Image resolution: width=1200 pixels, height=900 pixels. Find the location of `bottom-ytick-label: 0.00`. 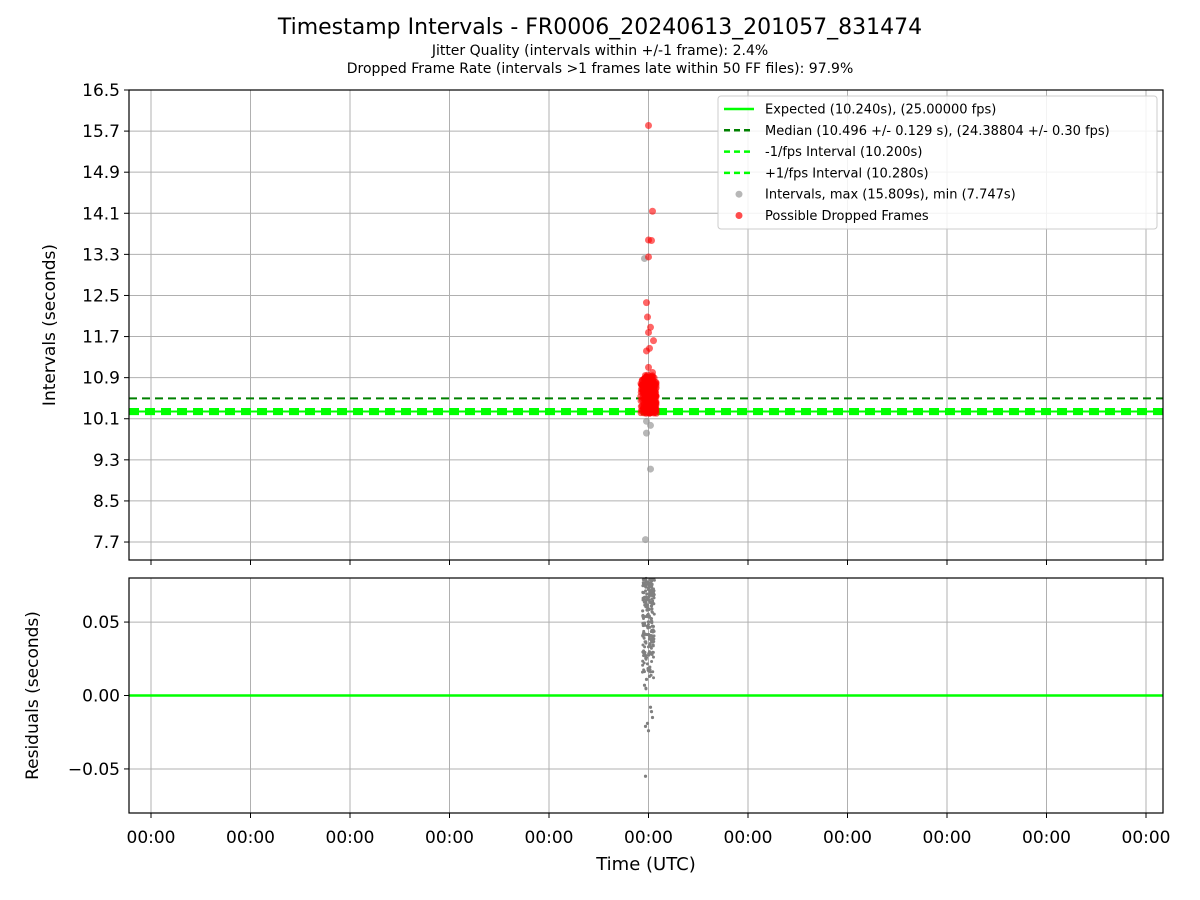

bottom-ytick-label: 0.00 is located at coordinates (101, 697).